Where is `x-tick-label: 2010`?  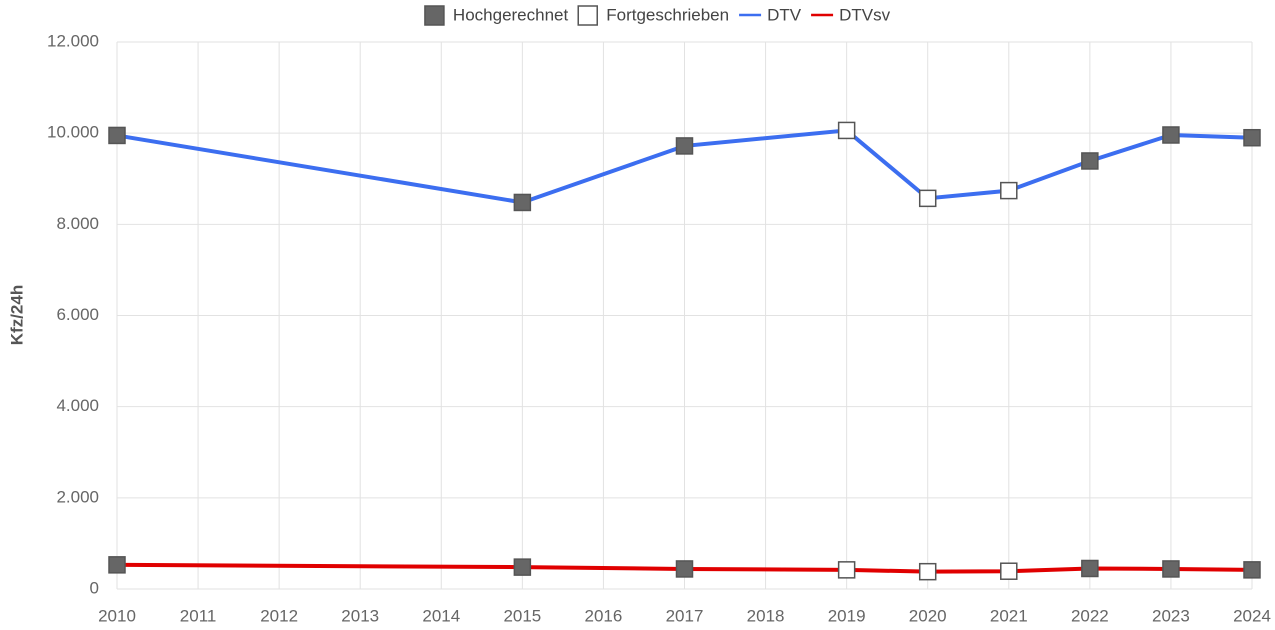 x-tick-label: 2010 is located at coordinates (117, 615).